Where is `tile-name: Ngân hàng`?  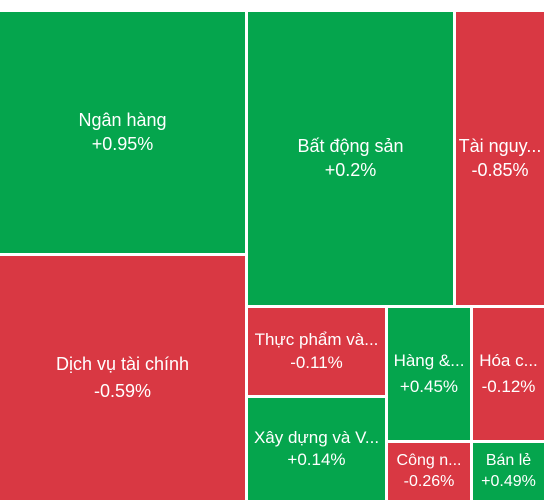 tile-name: Ngân hàng is located at coordinates (122, 120).